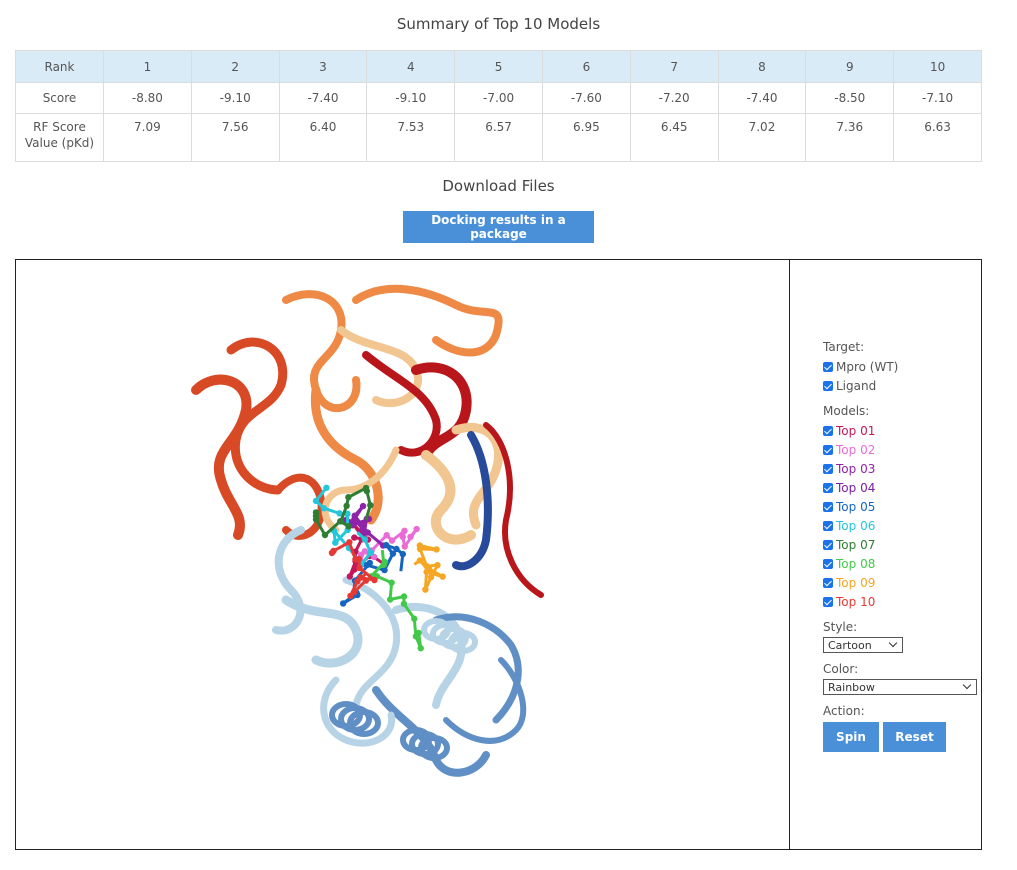 The image size is (1017, 870). What do you see at coordinates (851, 687) in the screenshot?
I see `color-select-value: Rainbow` at bounding box center [851, 687].